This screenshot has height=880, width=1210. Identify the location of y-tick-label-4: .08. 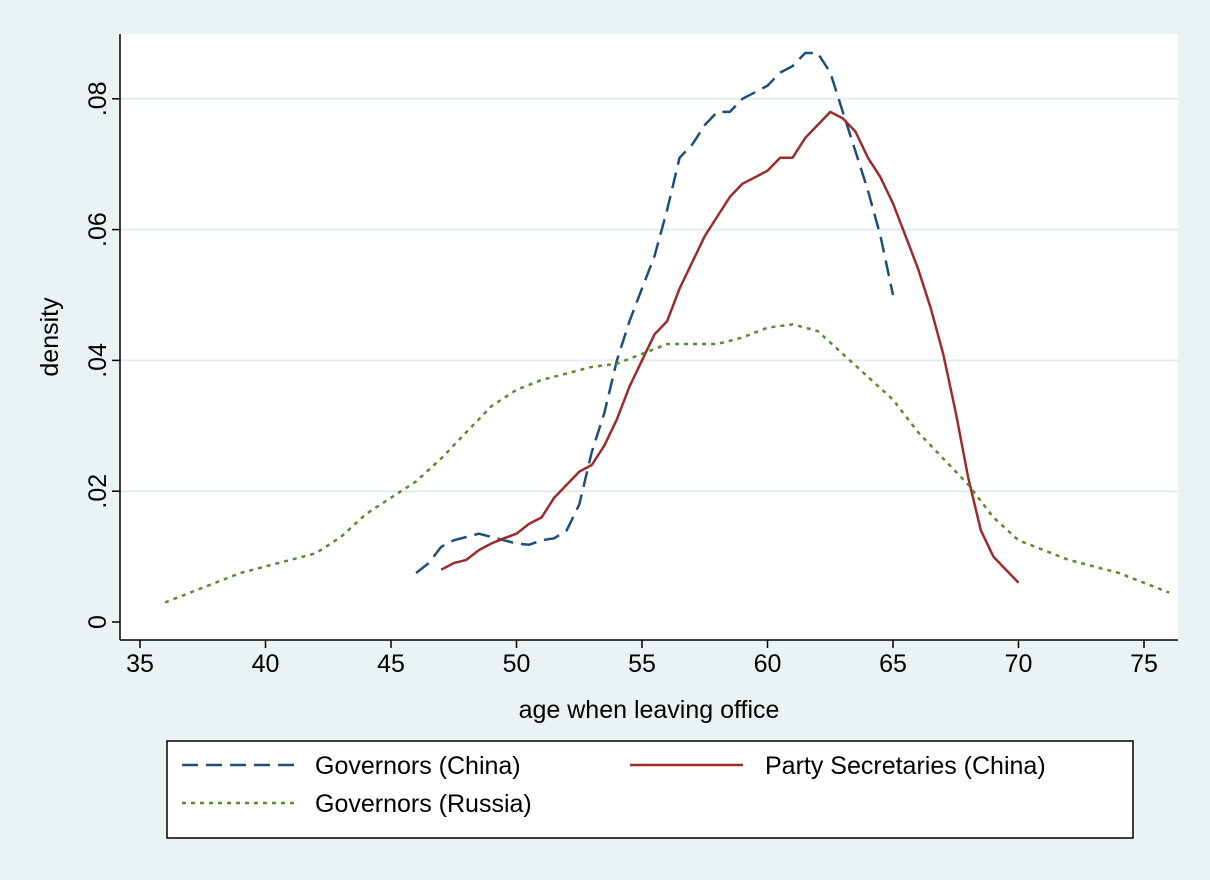
(98, 98).